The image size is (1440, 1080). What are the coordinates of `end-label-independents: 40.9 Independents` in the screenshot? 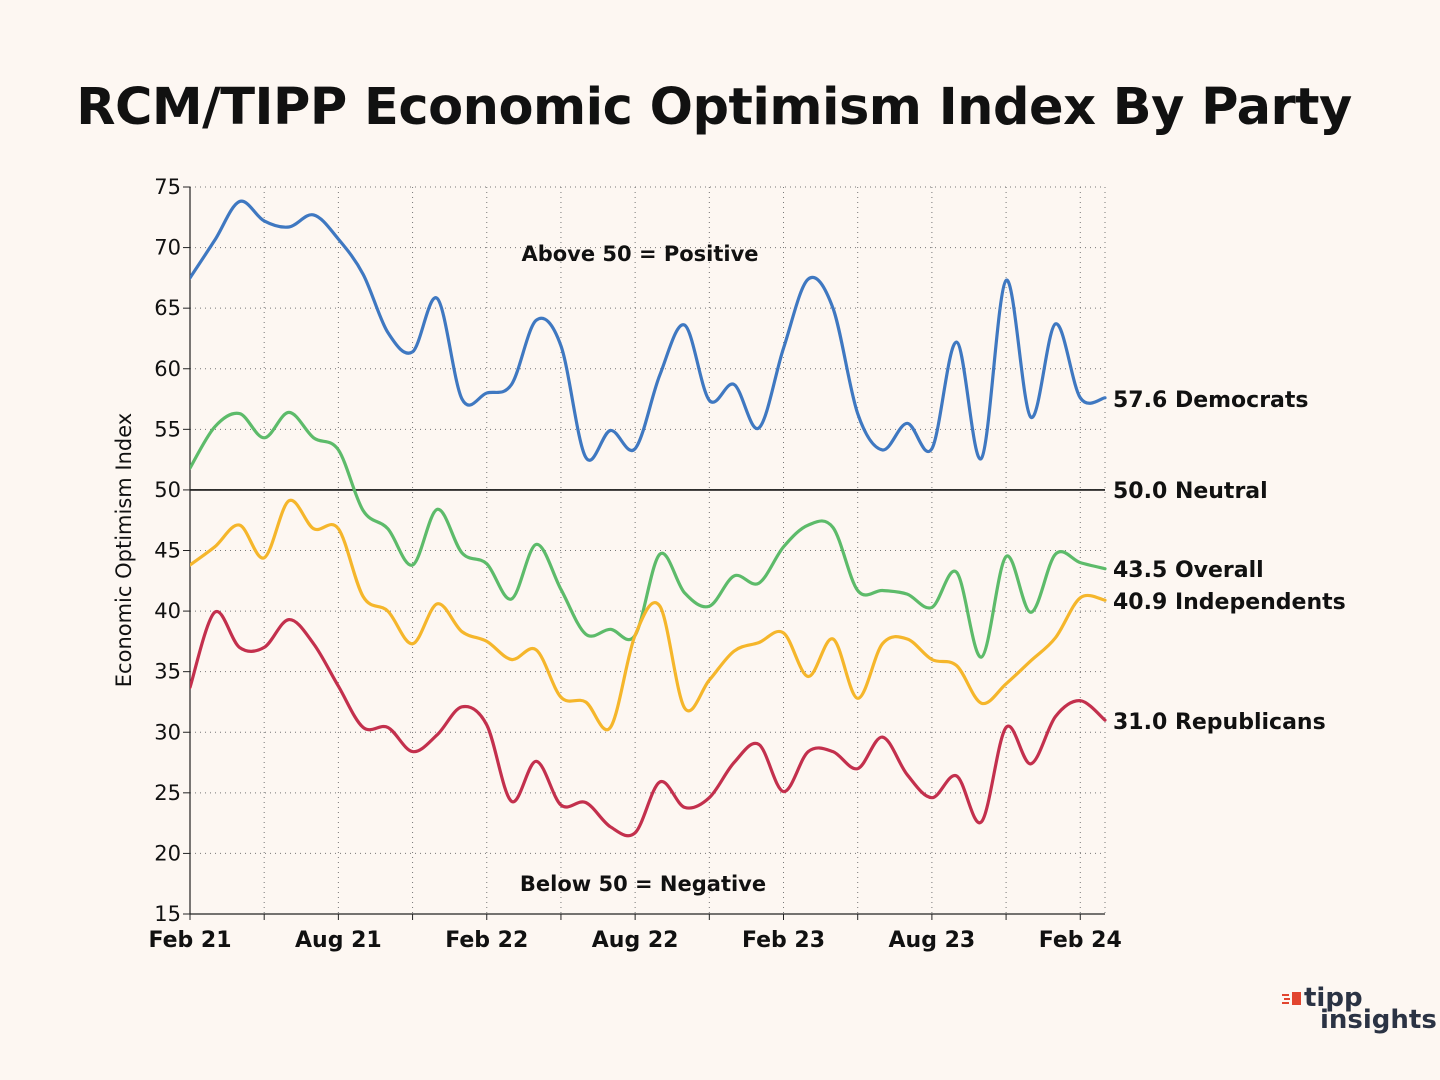 It's located at (1229, 602).